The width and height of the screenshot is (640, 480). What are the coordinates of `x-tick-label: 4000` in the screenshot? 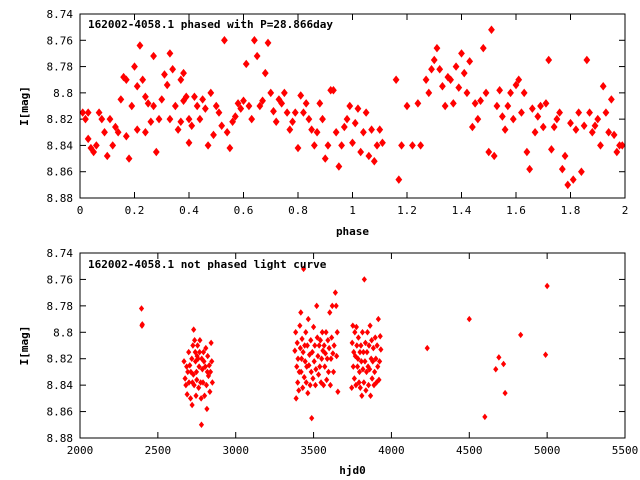 It's located at (391, 450).